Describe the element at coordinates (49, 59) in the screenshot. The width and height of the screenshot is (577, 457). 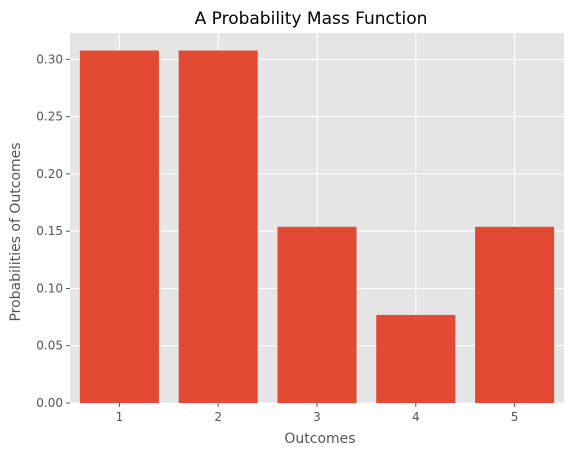
I see `y-tick-label: 0.30` at that location.